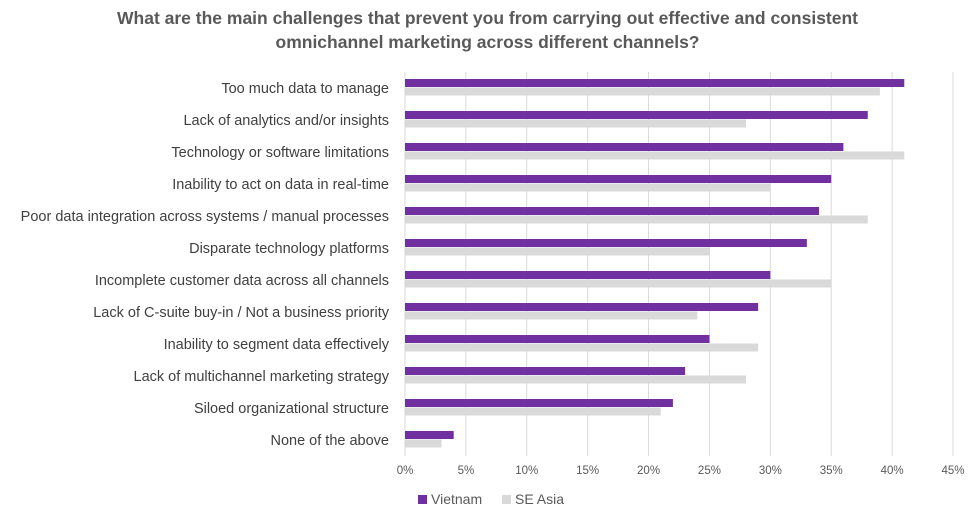  Describe the element at coordinates (262, 377) in the screenshot. I see `category-label: Lack of multichannel marketing strategy` at that location.